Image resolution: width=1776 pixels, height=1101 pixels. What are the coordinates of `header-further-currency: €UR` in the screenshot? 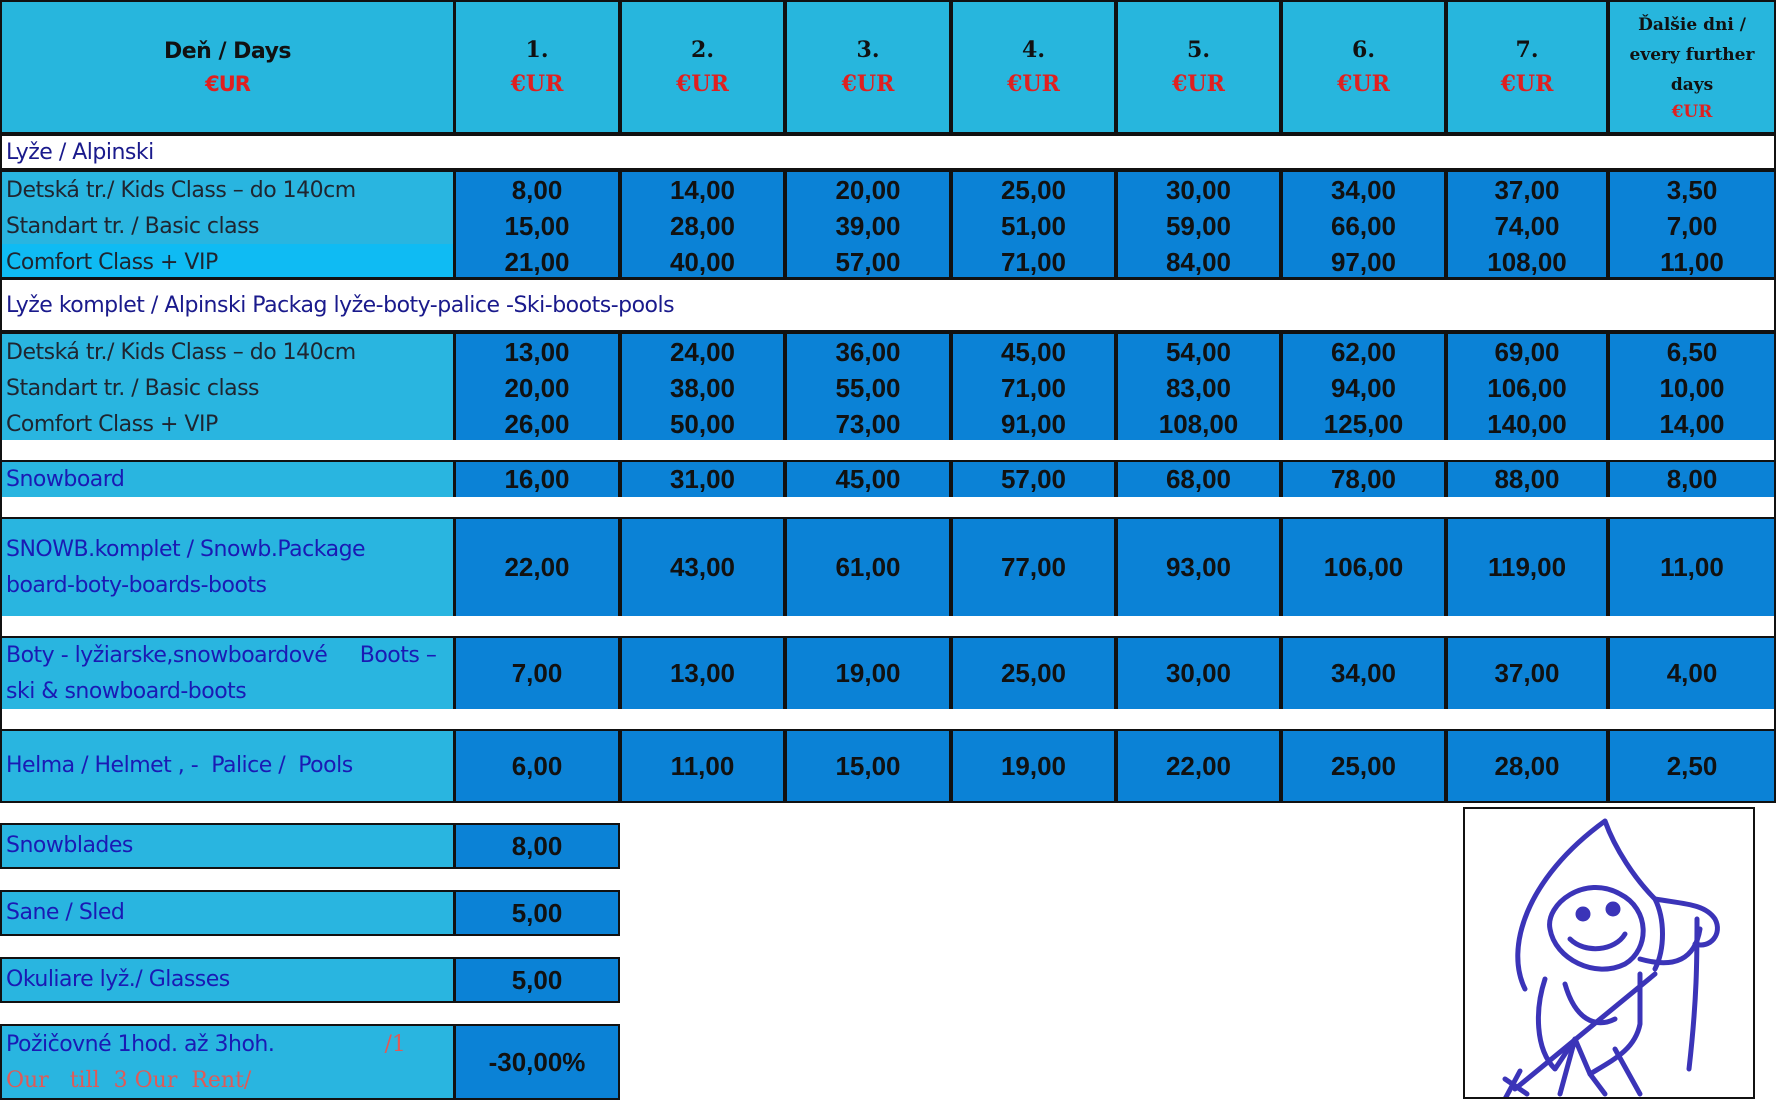 It's located at (1692, 112).